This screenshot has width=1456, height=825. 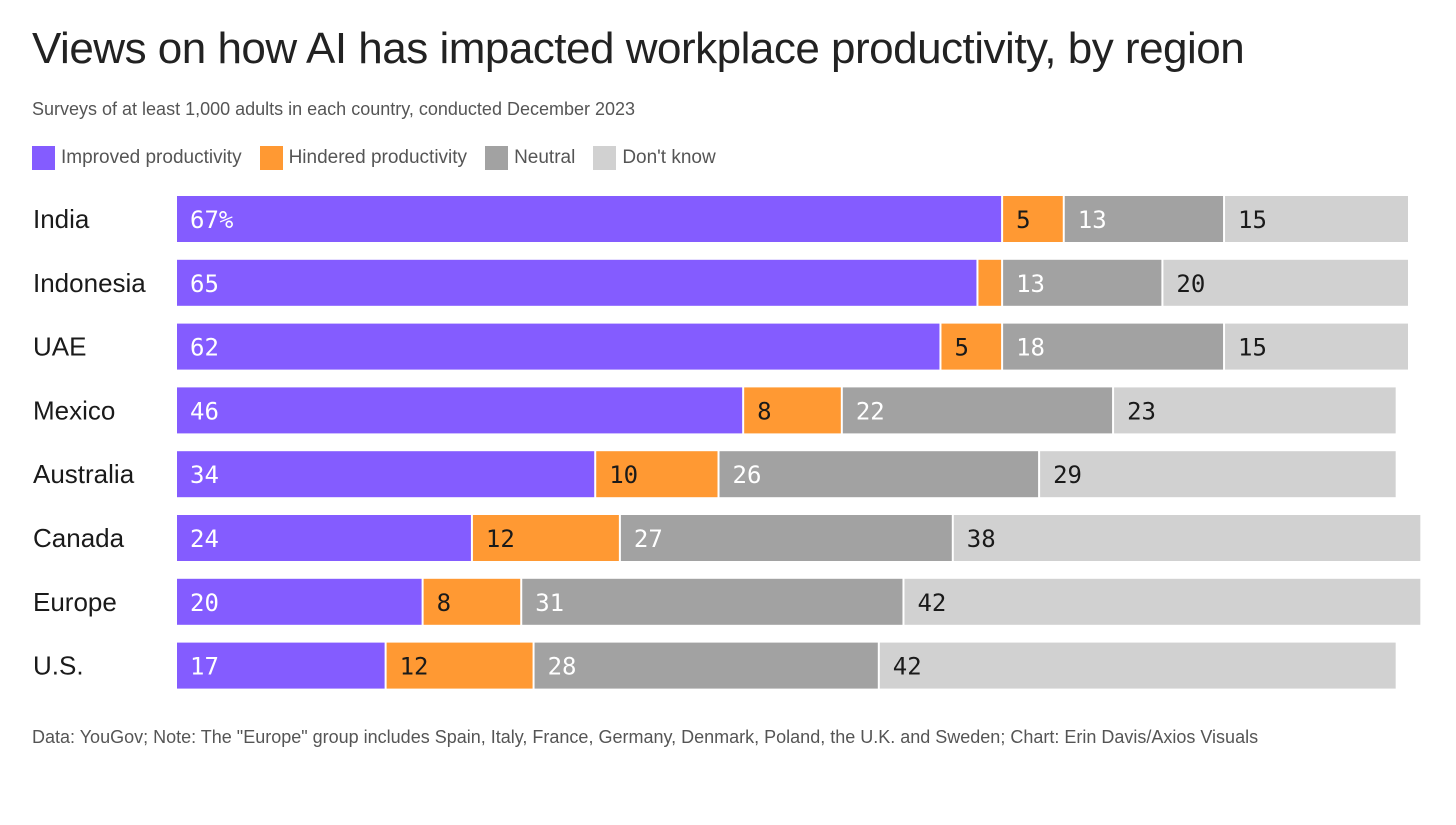 I want to click on data-label: 29, so click(x=1067, y=475).